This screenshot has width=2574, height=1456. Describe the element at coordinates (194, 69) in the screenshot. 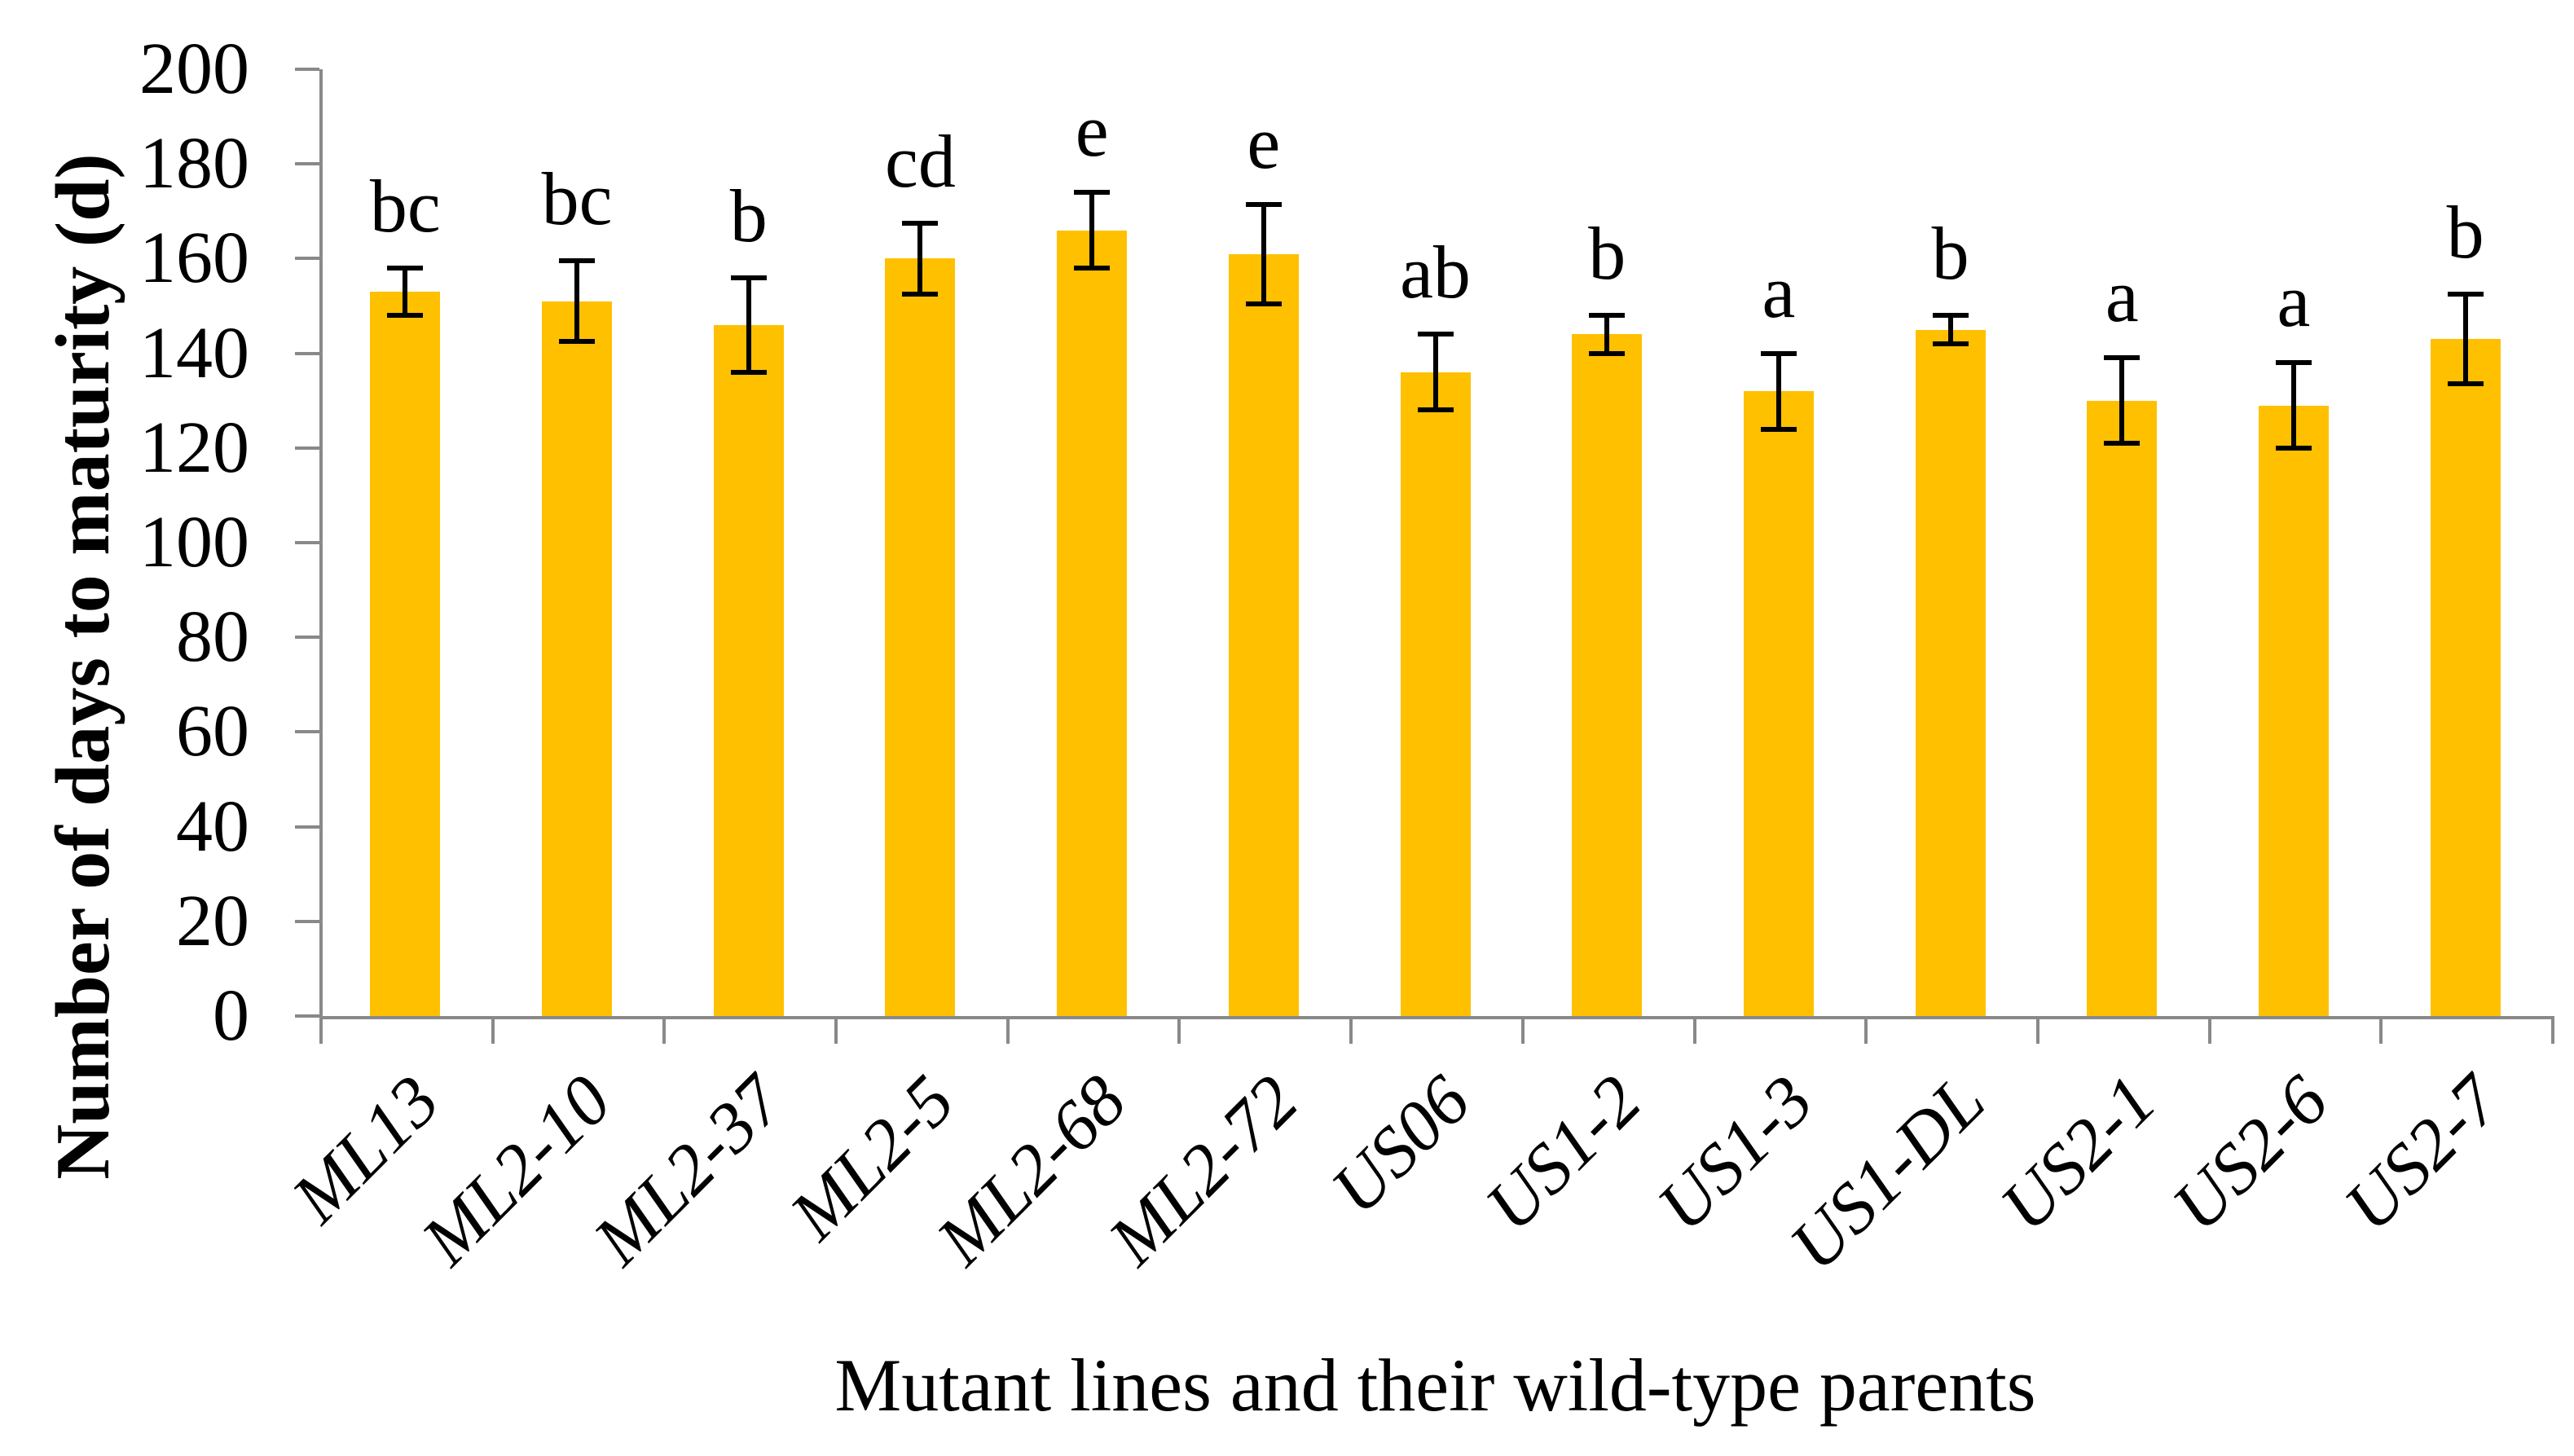

I see `y-tick-label: 200` at that location.